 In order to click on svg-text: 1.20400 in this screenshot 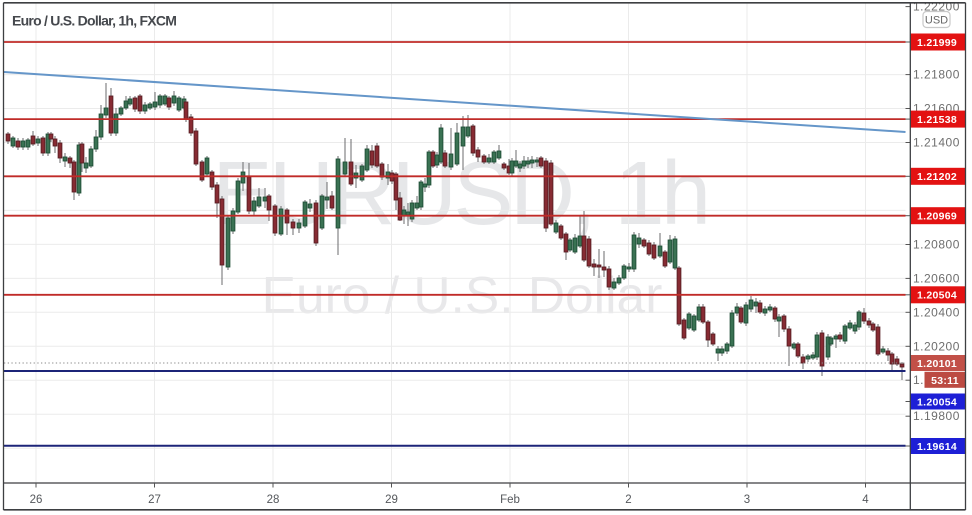, I will do `click(936, 312)`.